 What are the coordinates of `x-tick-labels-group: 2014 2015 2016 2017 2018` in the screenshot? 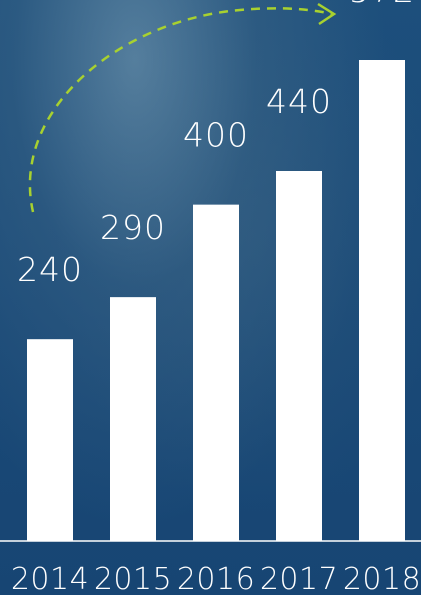 It's located at (216, 578).